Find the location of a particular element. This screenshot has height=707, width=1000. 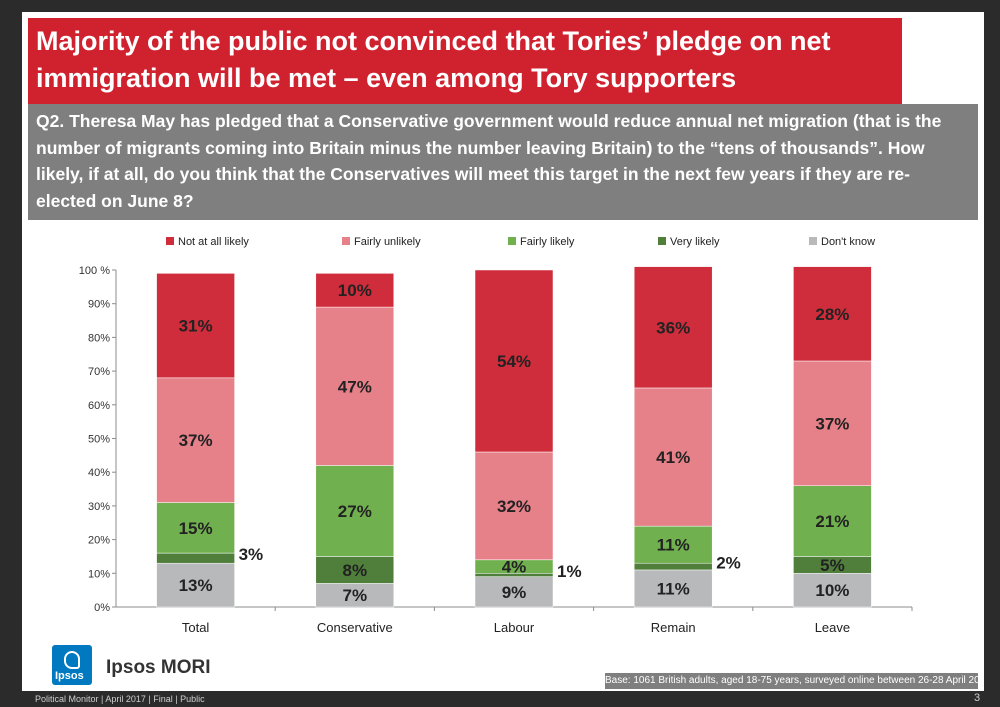

y-tick-label: 50% is located at coordinates (99, 440).